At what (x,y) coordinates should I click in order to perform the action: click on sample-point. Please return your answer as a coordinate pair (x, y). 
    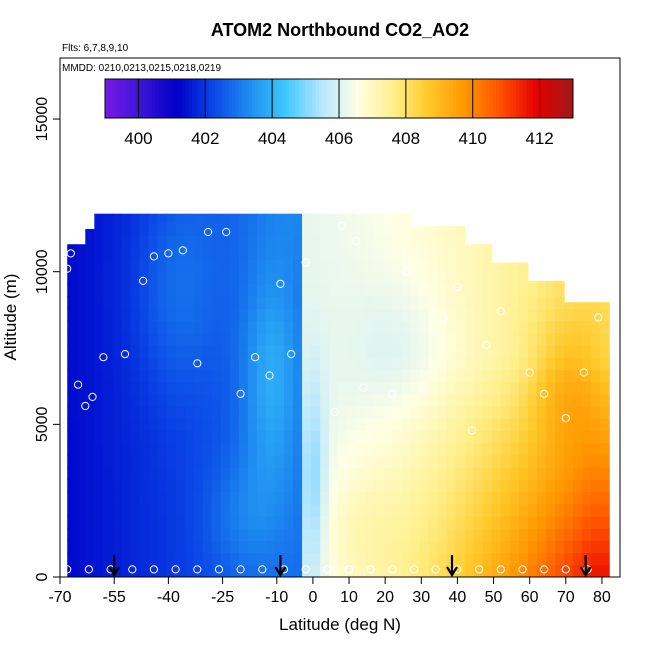
    Looking at the image, I should click on (392, 569).